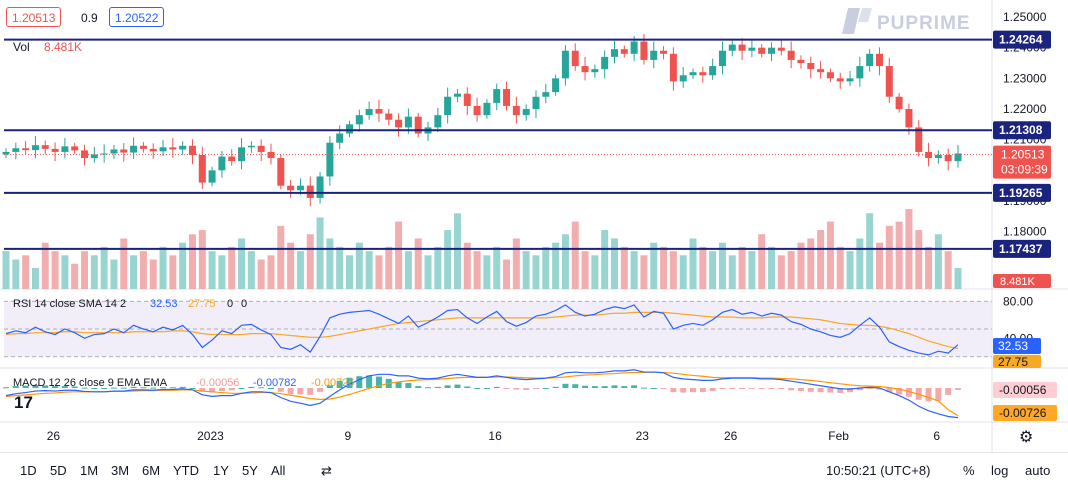 The height and width of the screenshot is (492, 1068). I want to click on settings-gear-icon: ⚙, so click(1026, 437).